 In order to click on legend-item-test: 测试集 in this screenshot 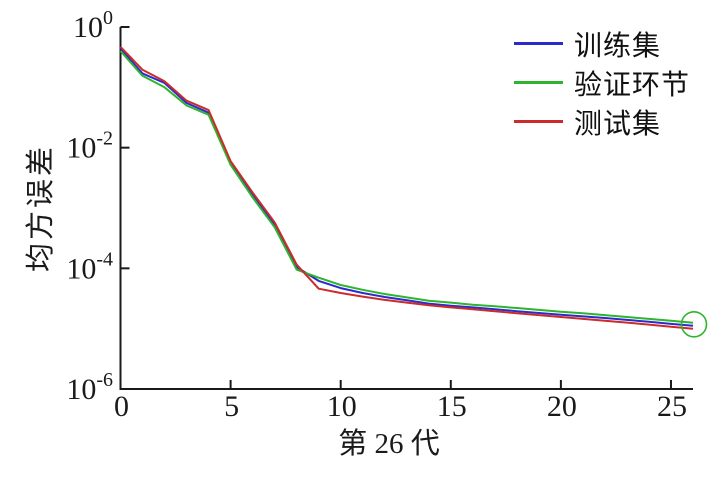, I will do `click(602, 121)`.